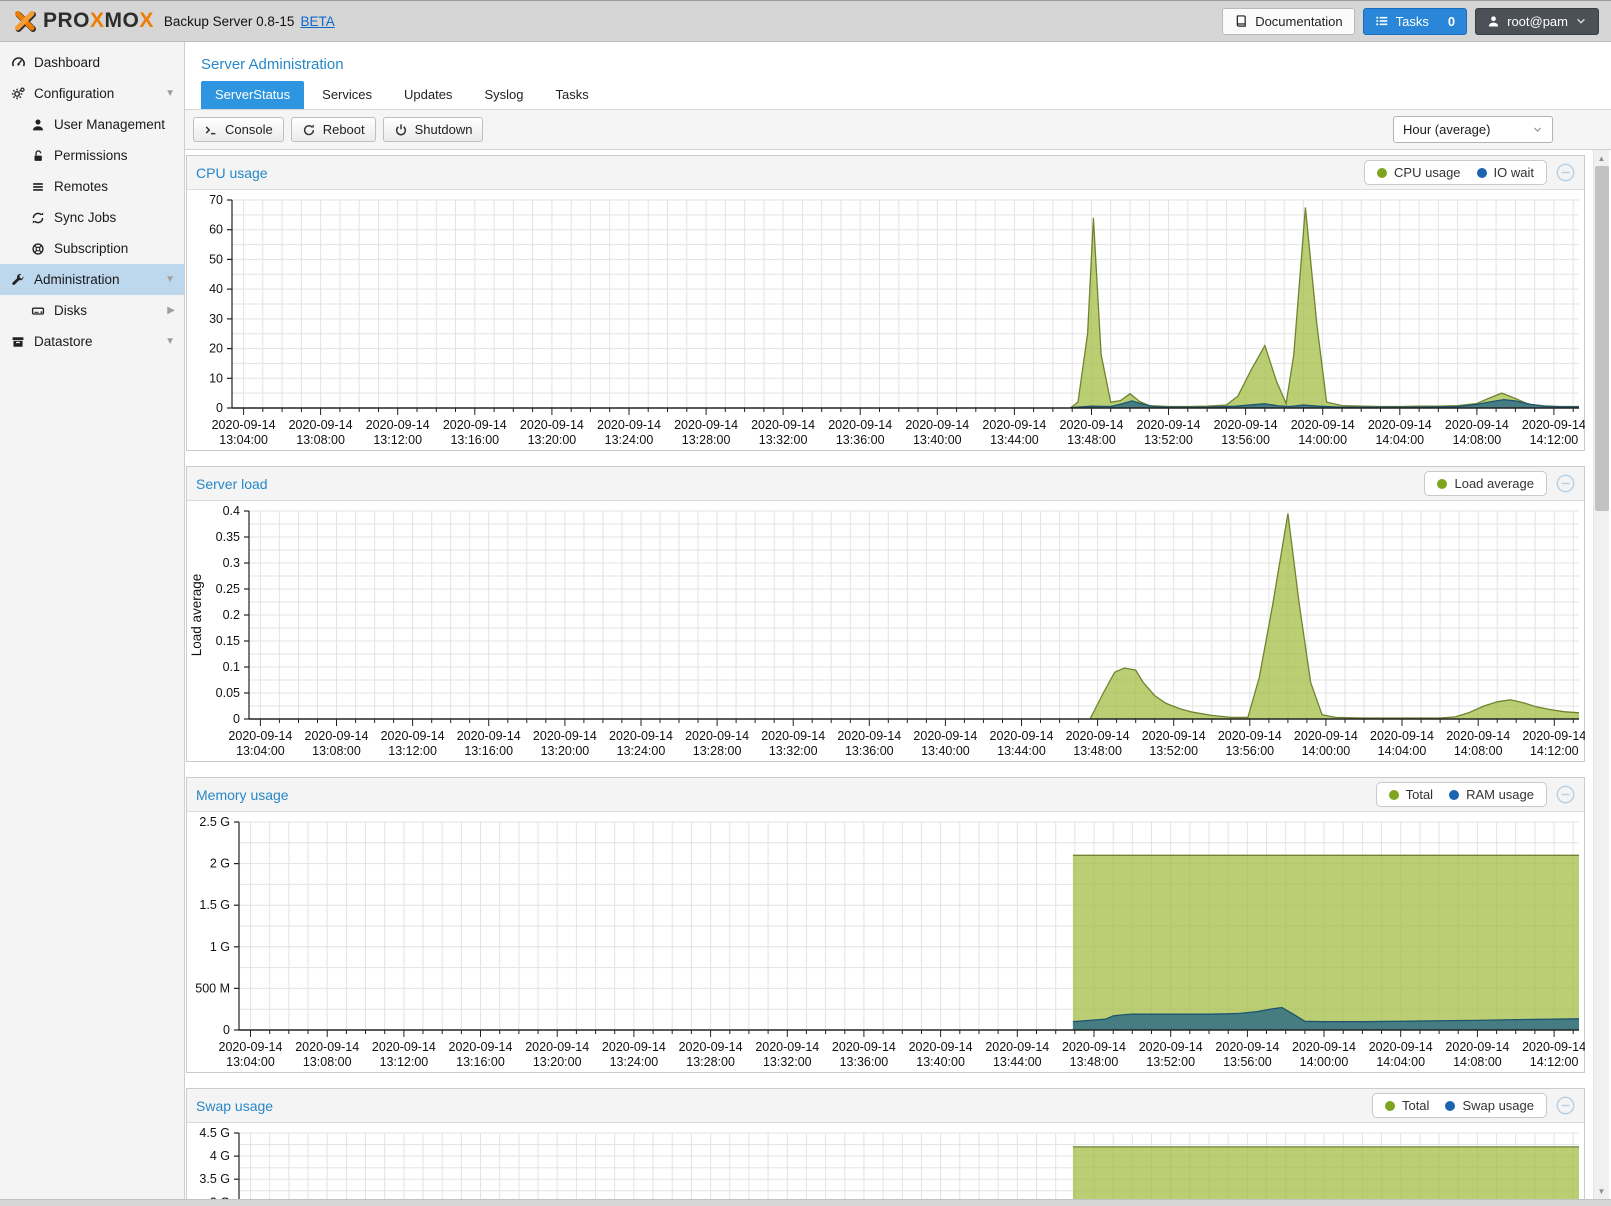 Image resolution: width=1611 pixels, height=1206 pixels. What do you see at coordinates (572, 94) in the screenshot?
I see `tab-tasks: Tasks` at bounding box center [572, 94].